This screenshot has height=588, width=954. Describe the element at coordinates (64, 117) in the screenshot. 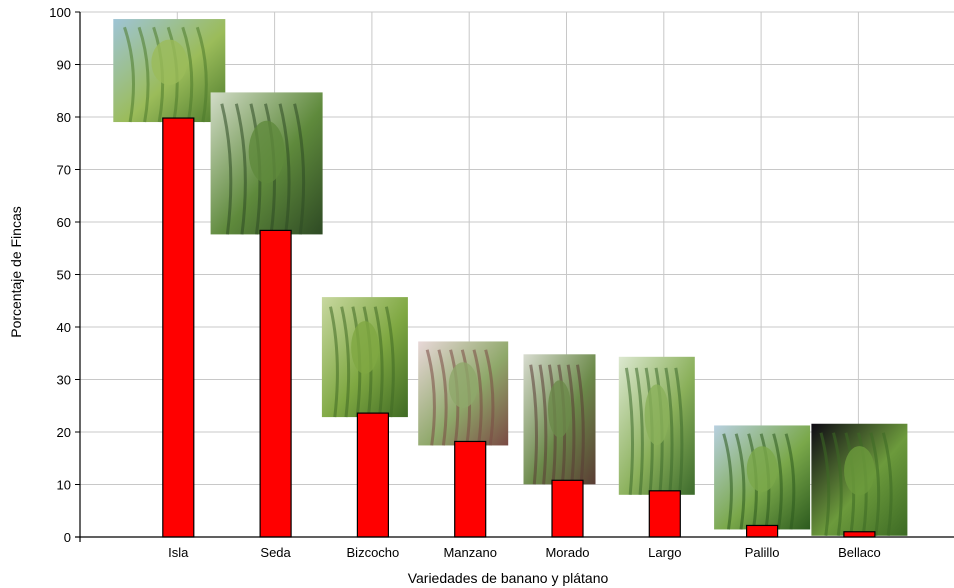

I see `y-tick-label: 80` at that location.